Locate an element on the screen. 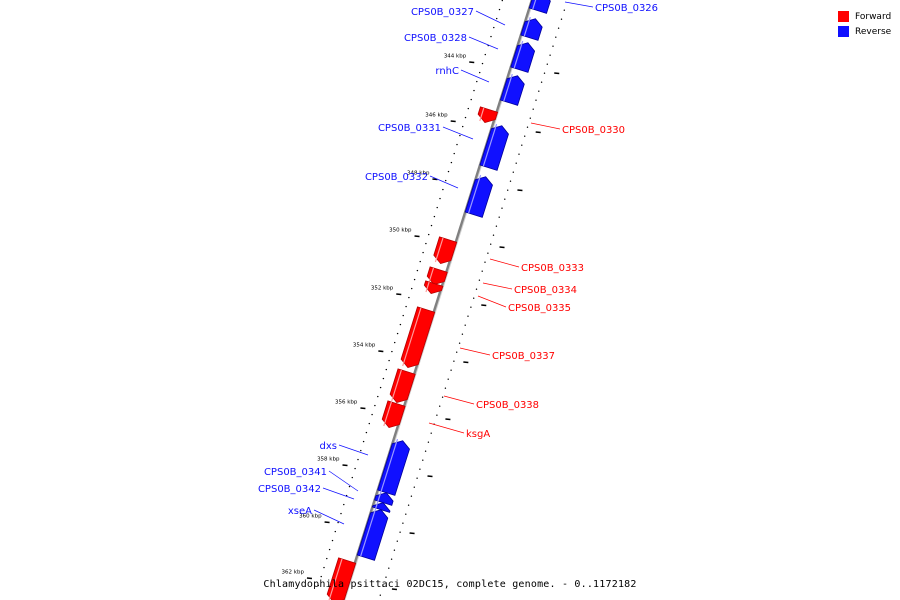 Image resolution: width=900 pixels, height=600 pixels. gene-CPS0B_0326-arrow is located at coordinates (539, 7).